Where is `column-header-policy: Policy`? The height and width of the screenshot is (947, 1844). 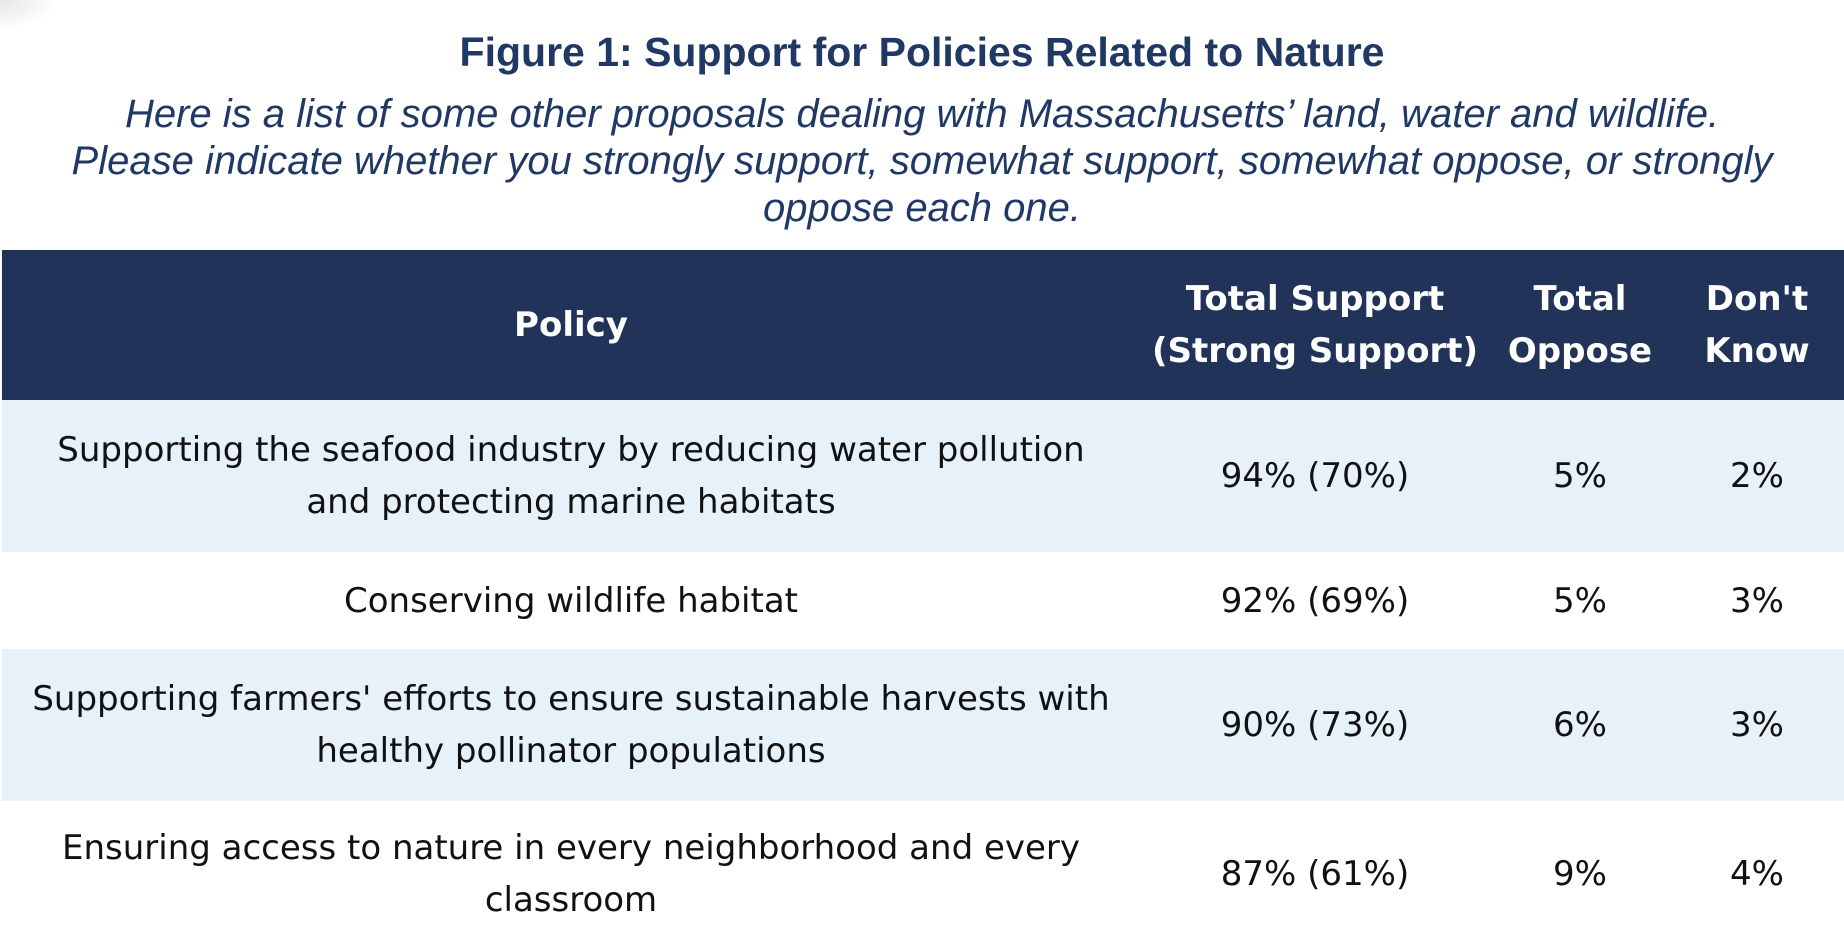
column-header-policy: Policy is located at coordinates (571, 325).